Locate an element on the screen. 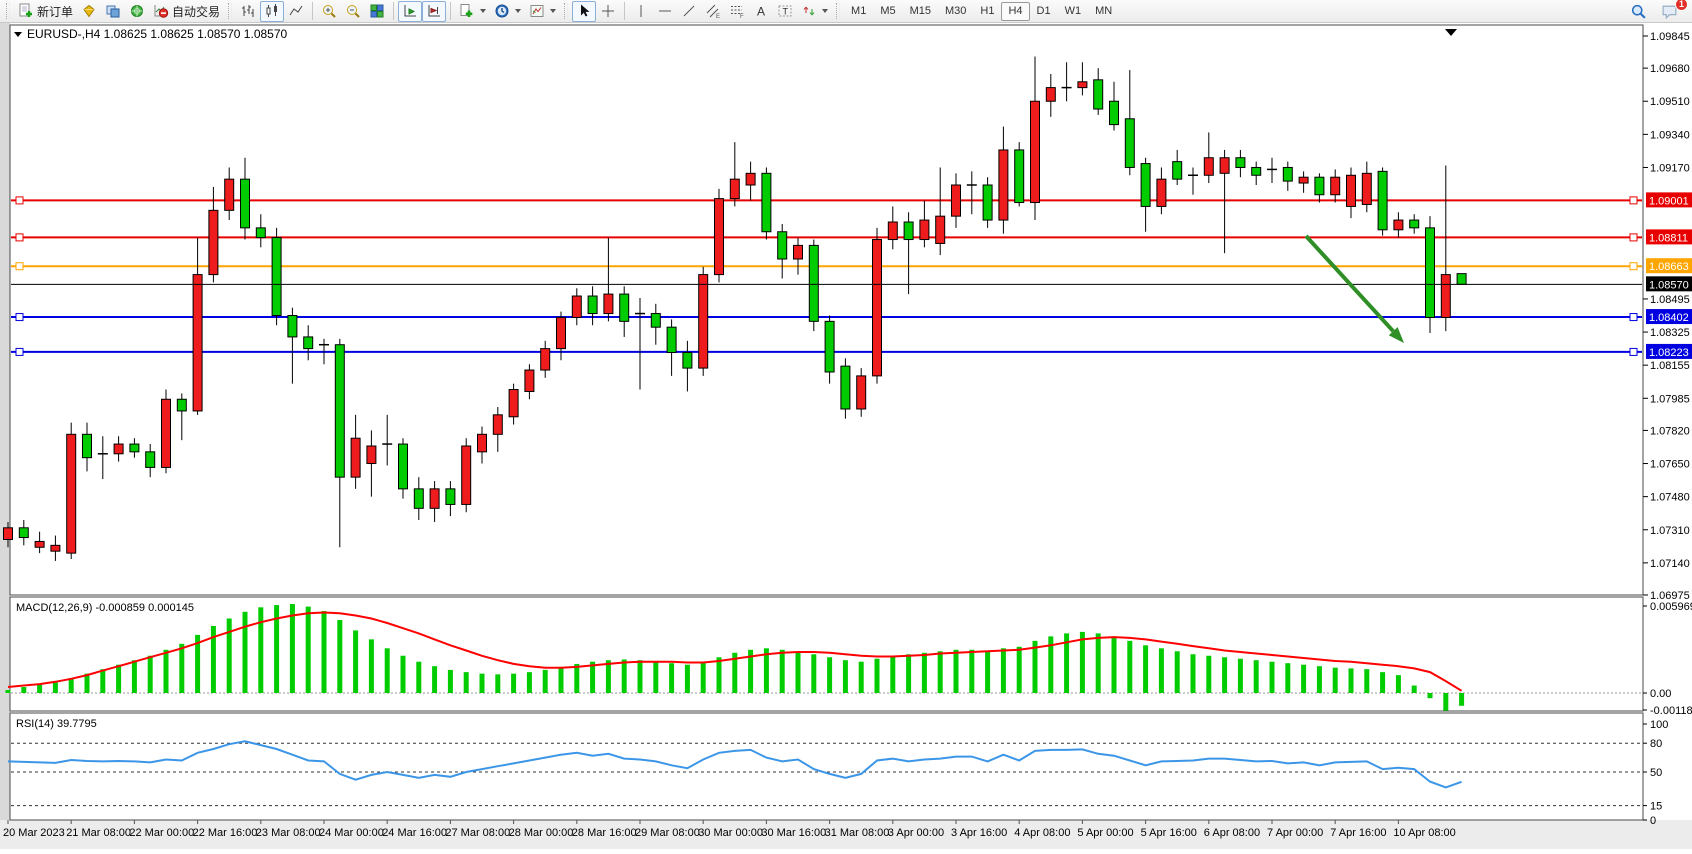  timeframe-m5-button: M5 is located at coordinates (887, 11).